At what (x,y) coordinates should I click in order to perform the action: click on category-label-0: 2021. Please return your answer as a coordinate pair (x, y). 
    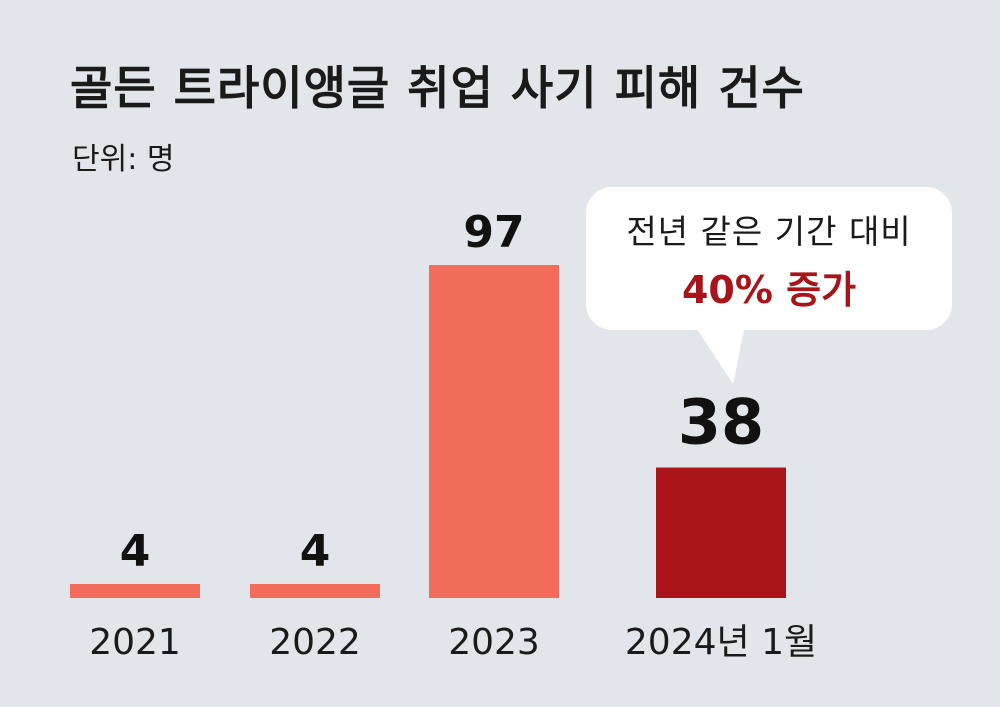
    Looking at the image, I should click on (135, 642).